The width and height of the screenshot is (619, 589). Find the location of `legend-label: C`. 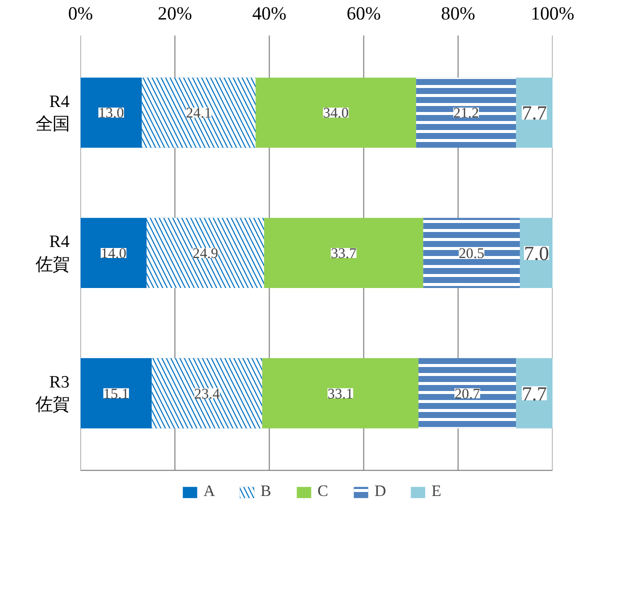

legend-label: C is located at coordinates (324, 492).